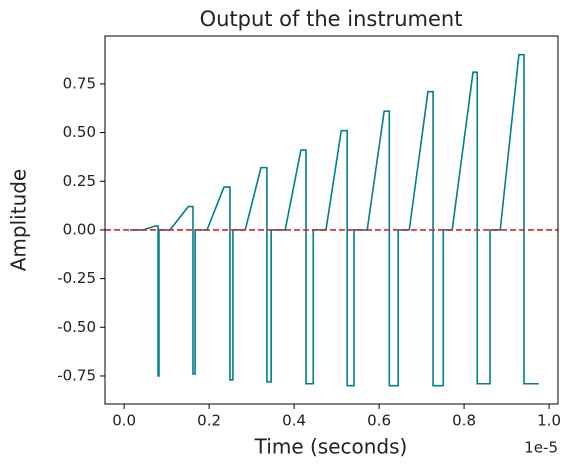  Describe the element at coordinates (331, 447) in the screenshot. I see `x-axis-label: Time (seconds)` at that location.